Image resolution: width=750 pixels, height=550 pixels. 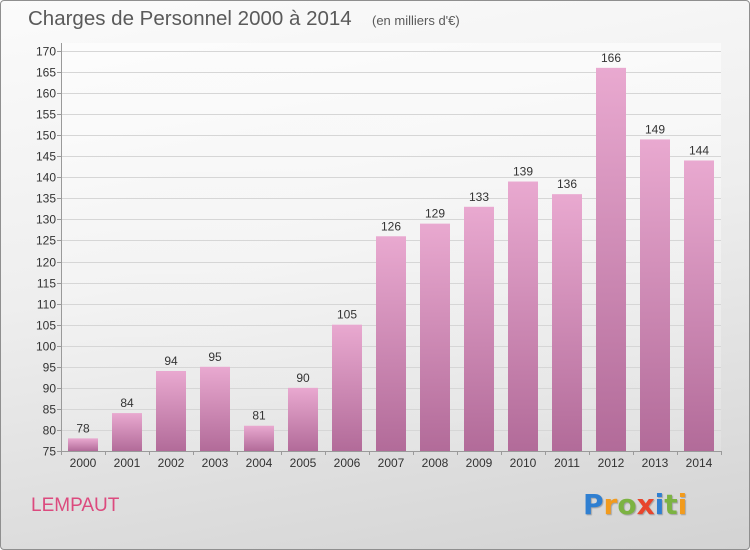 What do you see at coordinates (46, 284) in the screenshot?
I see `y-tick-label: 115` at bounding box center [46, 284].